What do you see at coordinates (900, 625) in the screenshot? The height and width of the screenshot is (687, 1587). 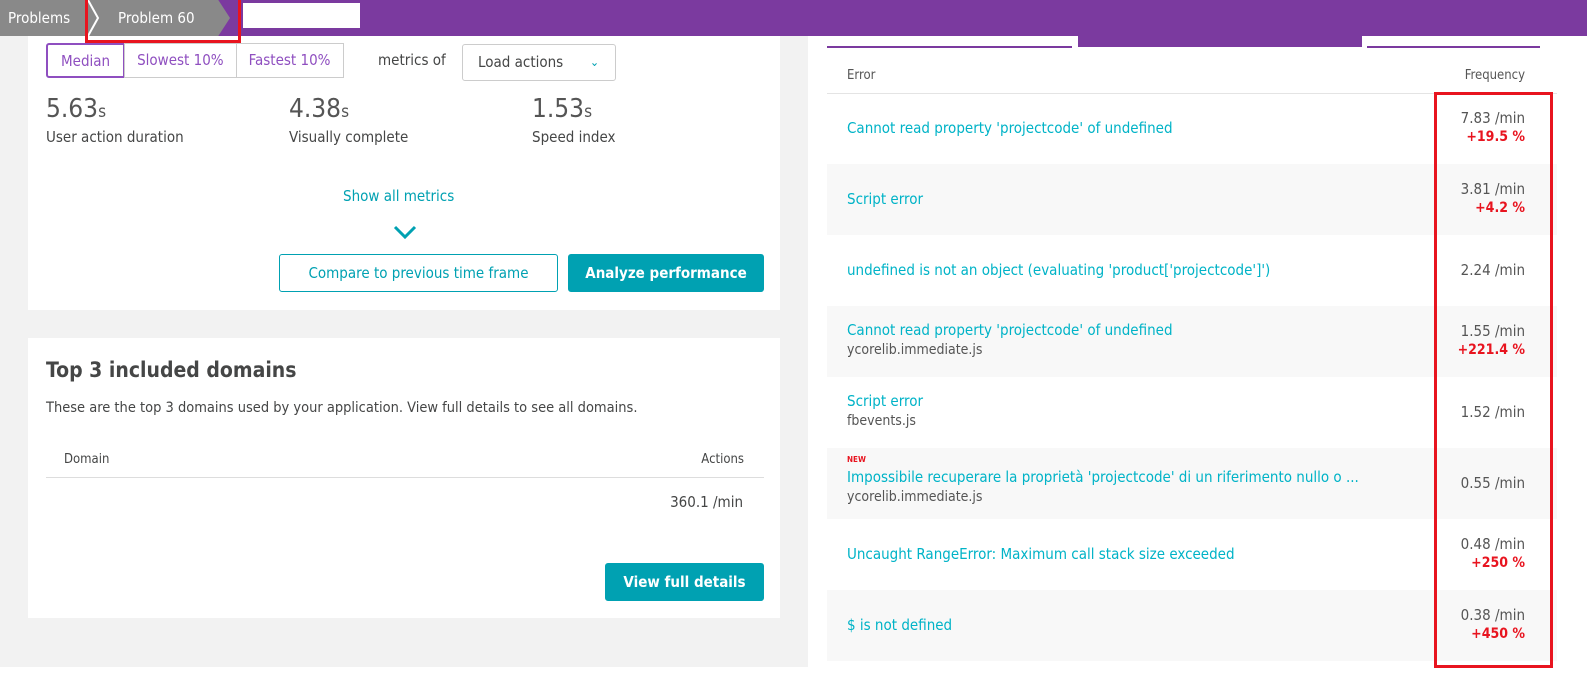 I see `error-link: $ is not defined` at bounding box center [900, 625].